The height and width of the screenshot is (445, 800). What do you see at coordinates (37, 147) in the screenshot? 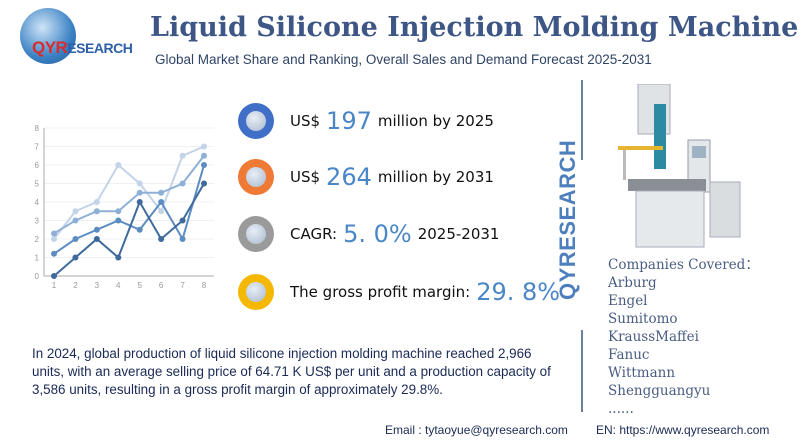
I see `y-tick-label: 7` at bounding box center [37, 147].